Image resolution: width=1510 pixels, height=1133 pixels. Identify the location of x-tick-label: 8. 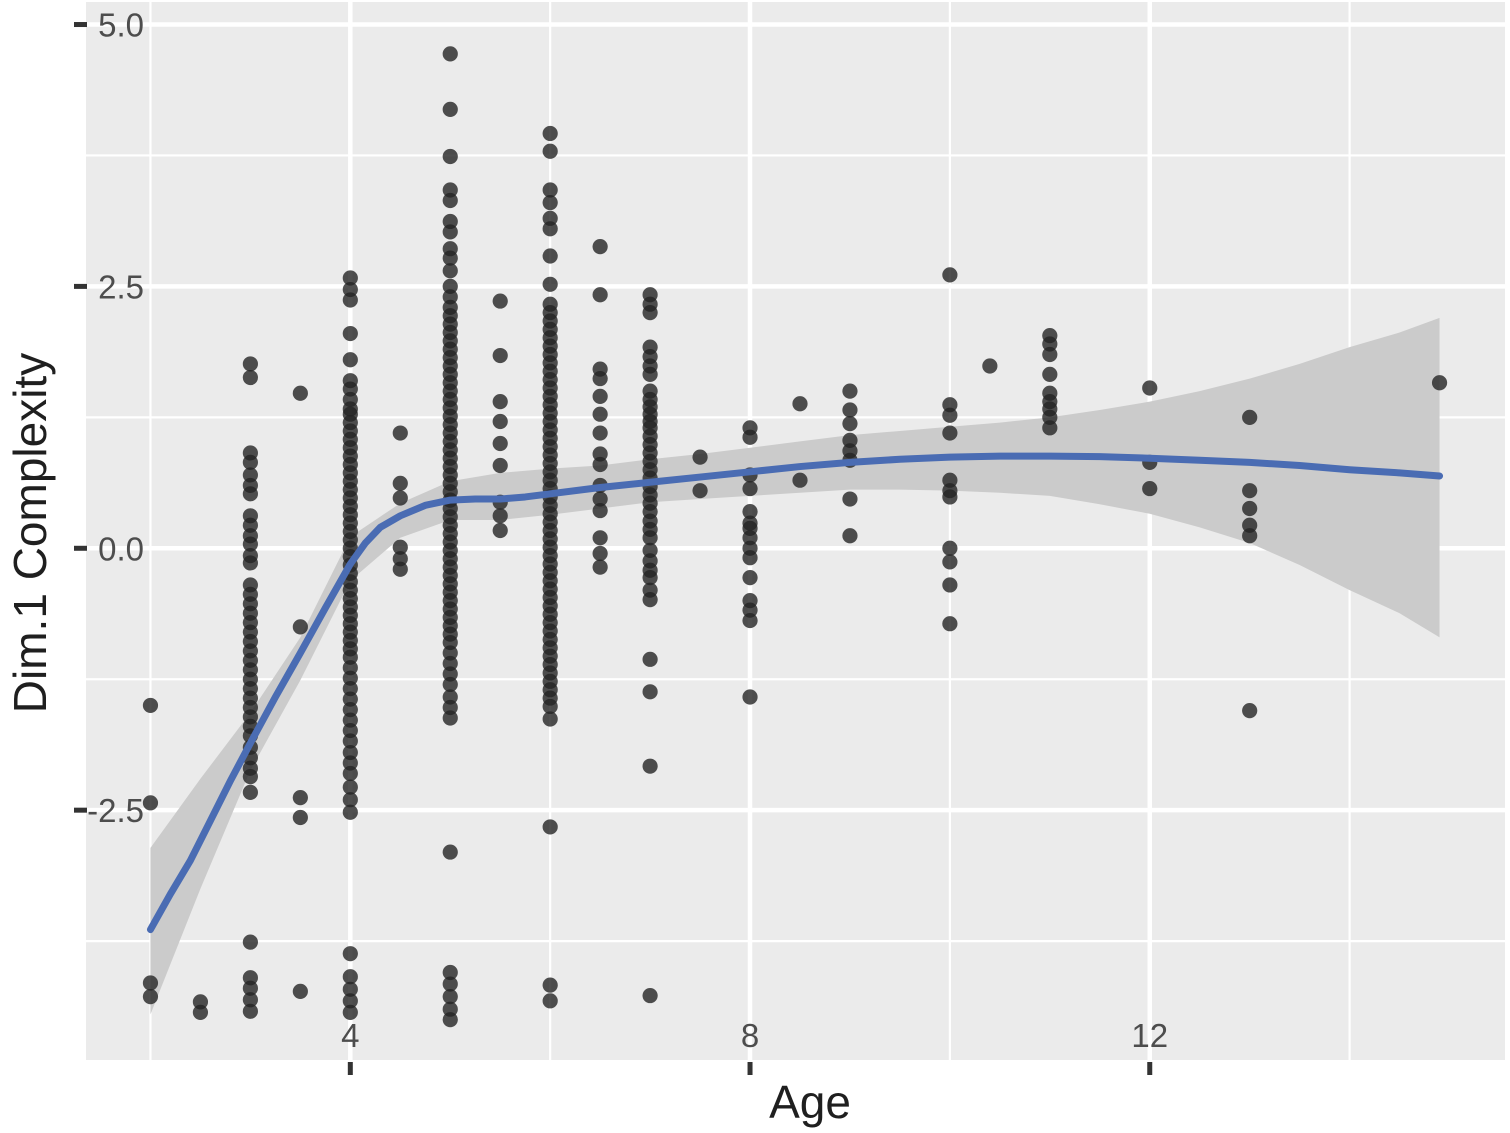
(750, 1035).